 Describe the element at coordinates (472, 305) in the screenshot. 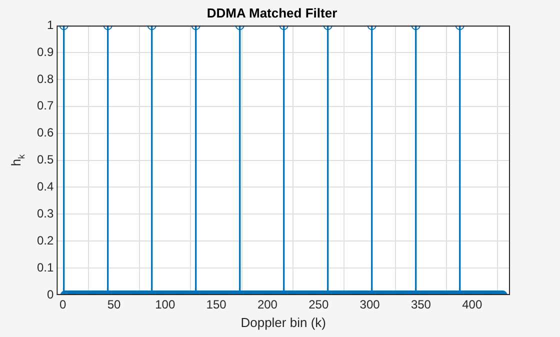

I see `x-tick-label: 400` at that location.